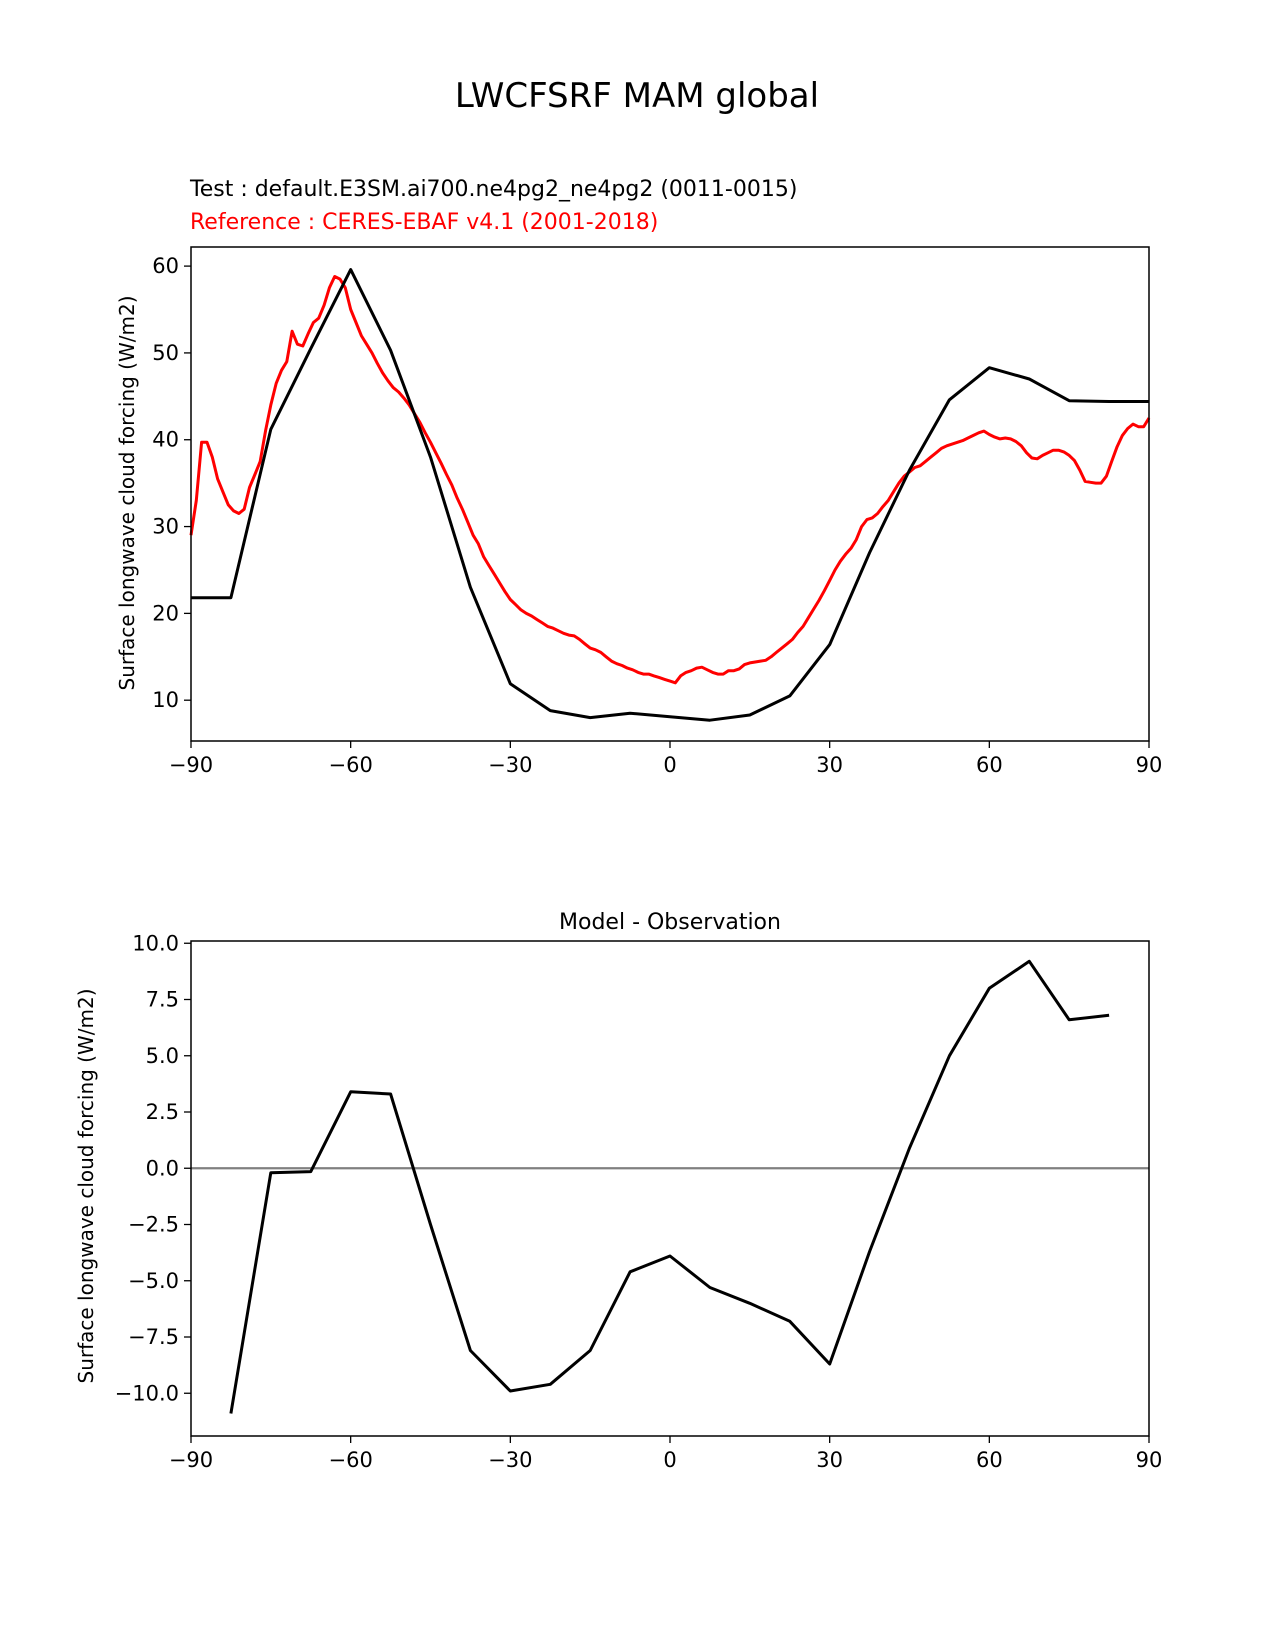 Image resolution: width=1275 pixels, height=1650 pixels. Describe the element at coordinates (153, 1225) in the screenshot. I see `y-tick-label: −2.5` at that location.